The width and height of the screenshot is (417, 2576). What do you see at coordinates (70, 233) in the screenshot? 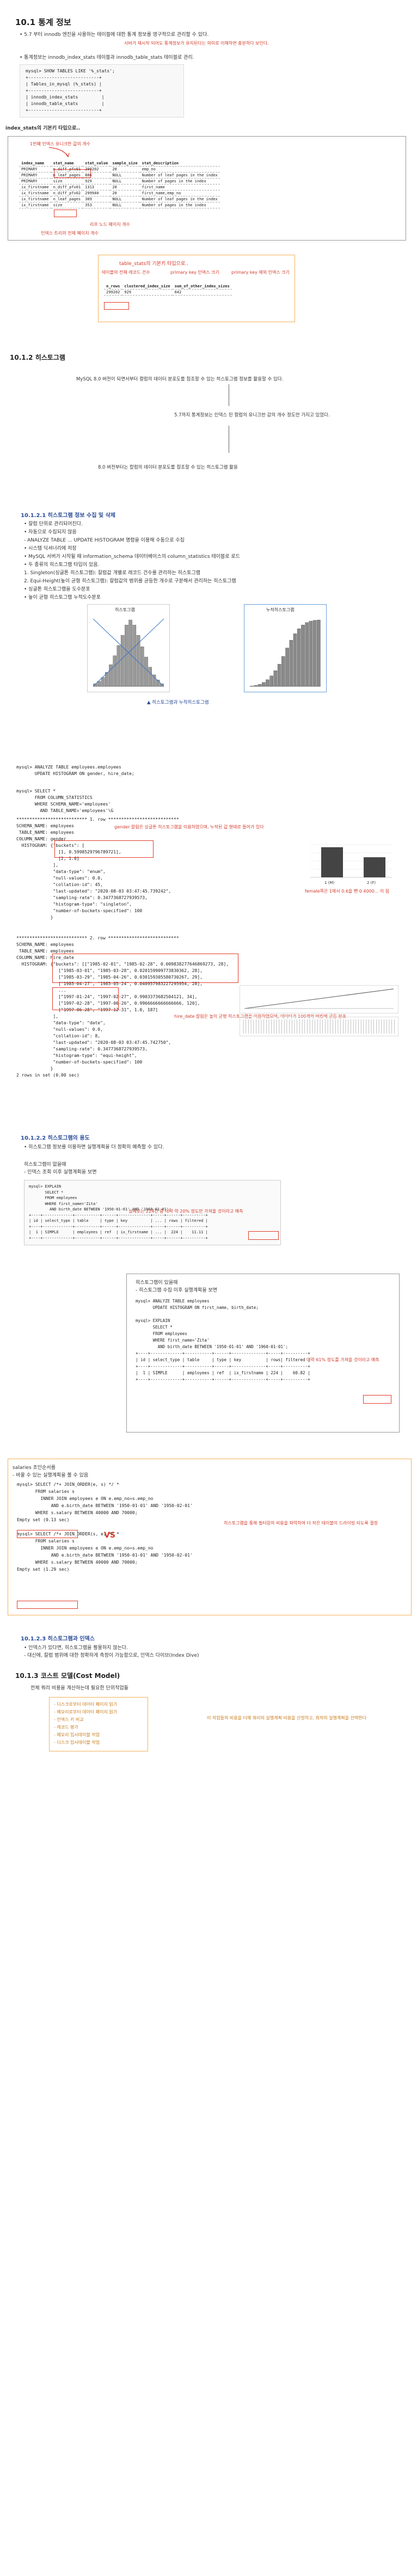
I see `note-size: 인덱스 트리의 전체 페이지 개수` at bounding box center [70, 233].